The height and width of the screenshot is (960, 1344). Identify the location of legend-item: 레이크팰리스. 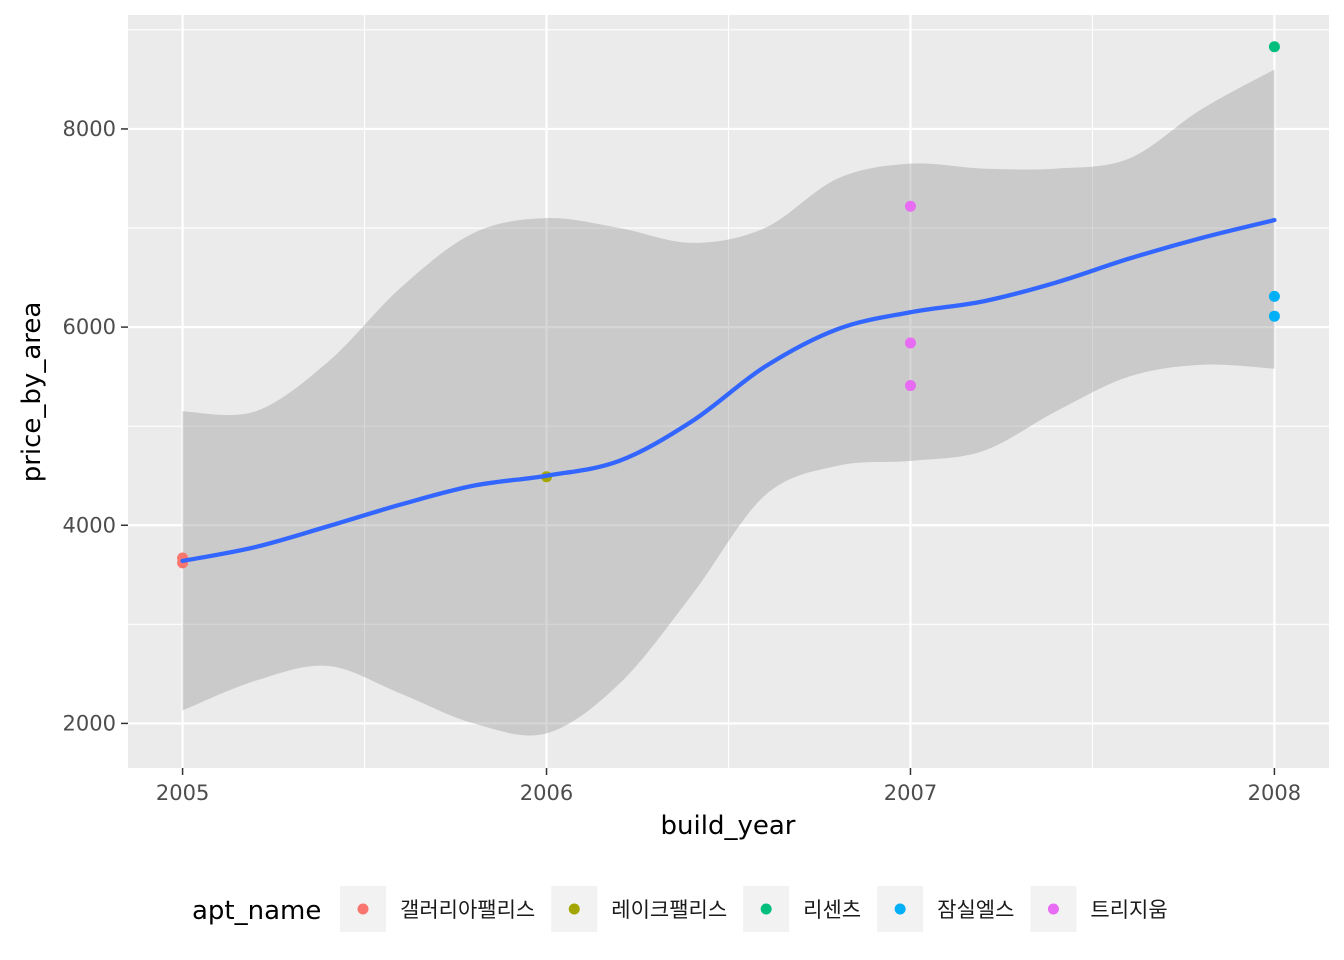
(639, 909).